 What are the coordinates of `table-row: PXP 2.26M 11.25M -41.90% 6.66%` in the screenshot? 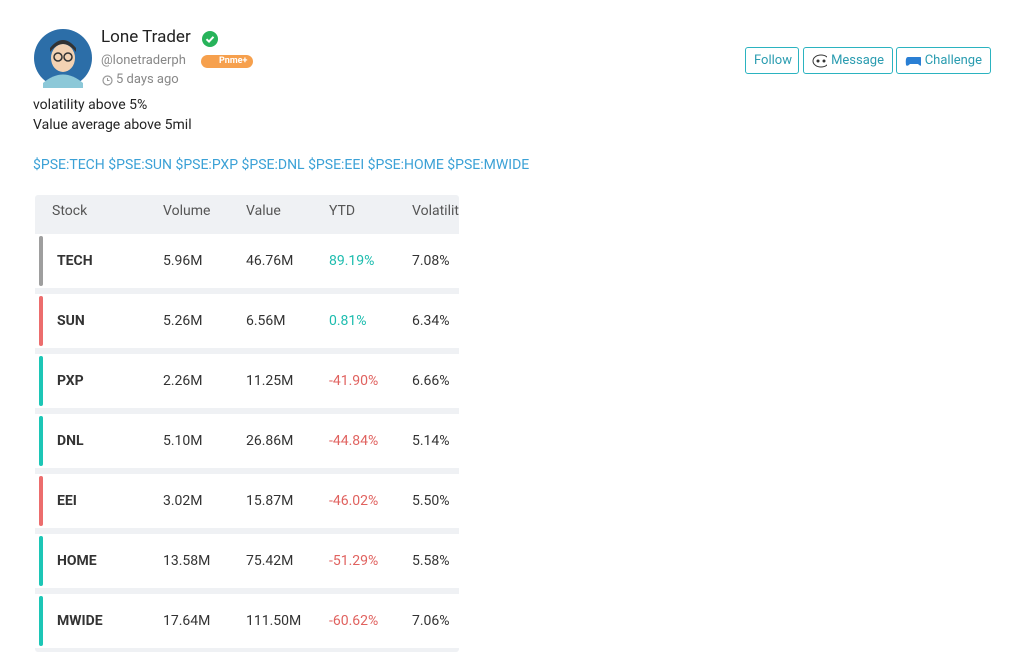 It's located at (247, 381).